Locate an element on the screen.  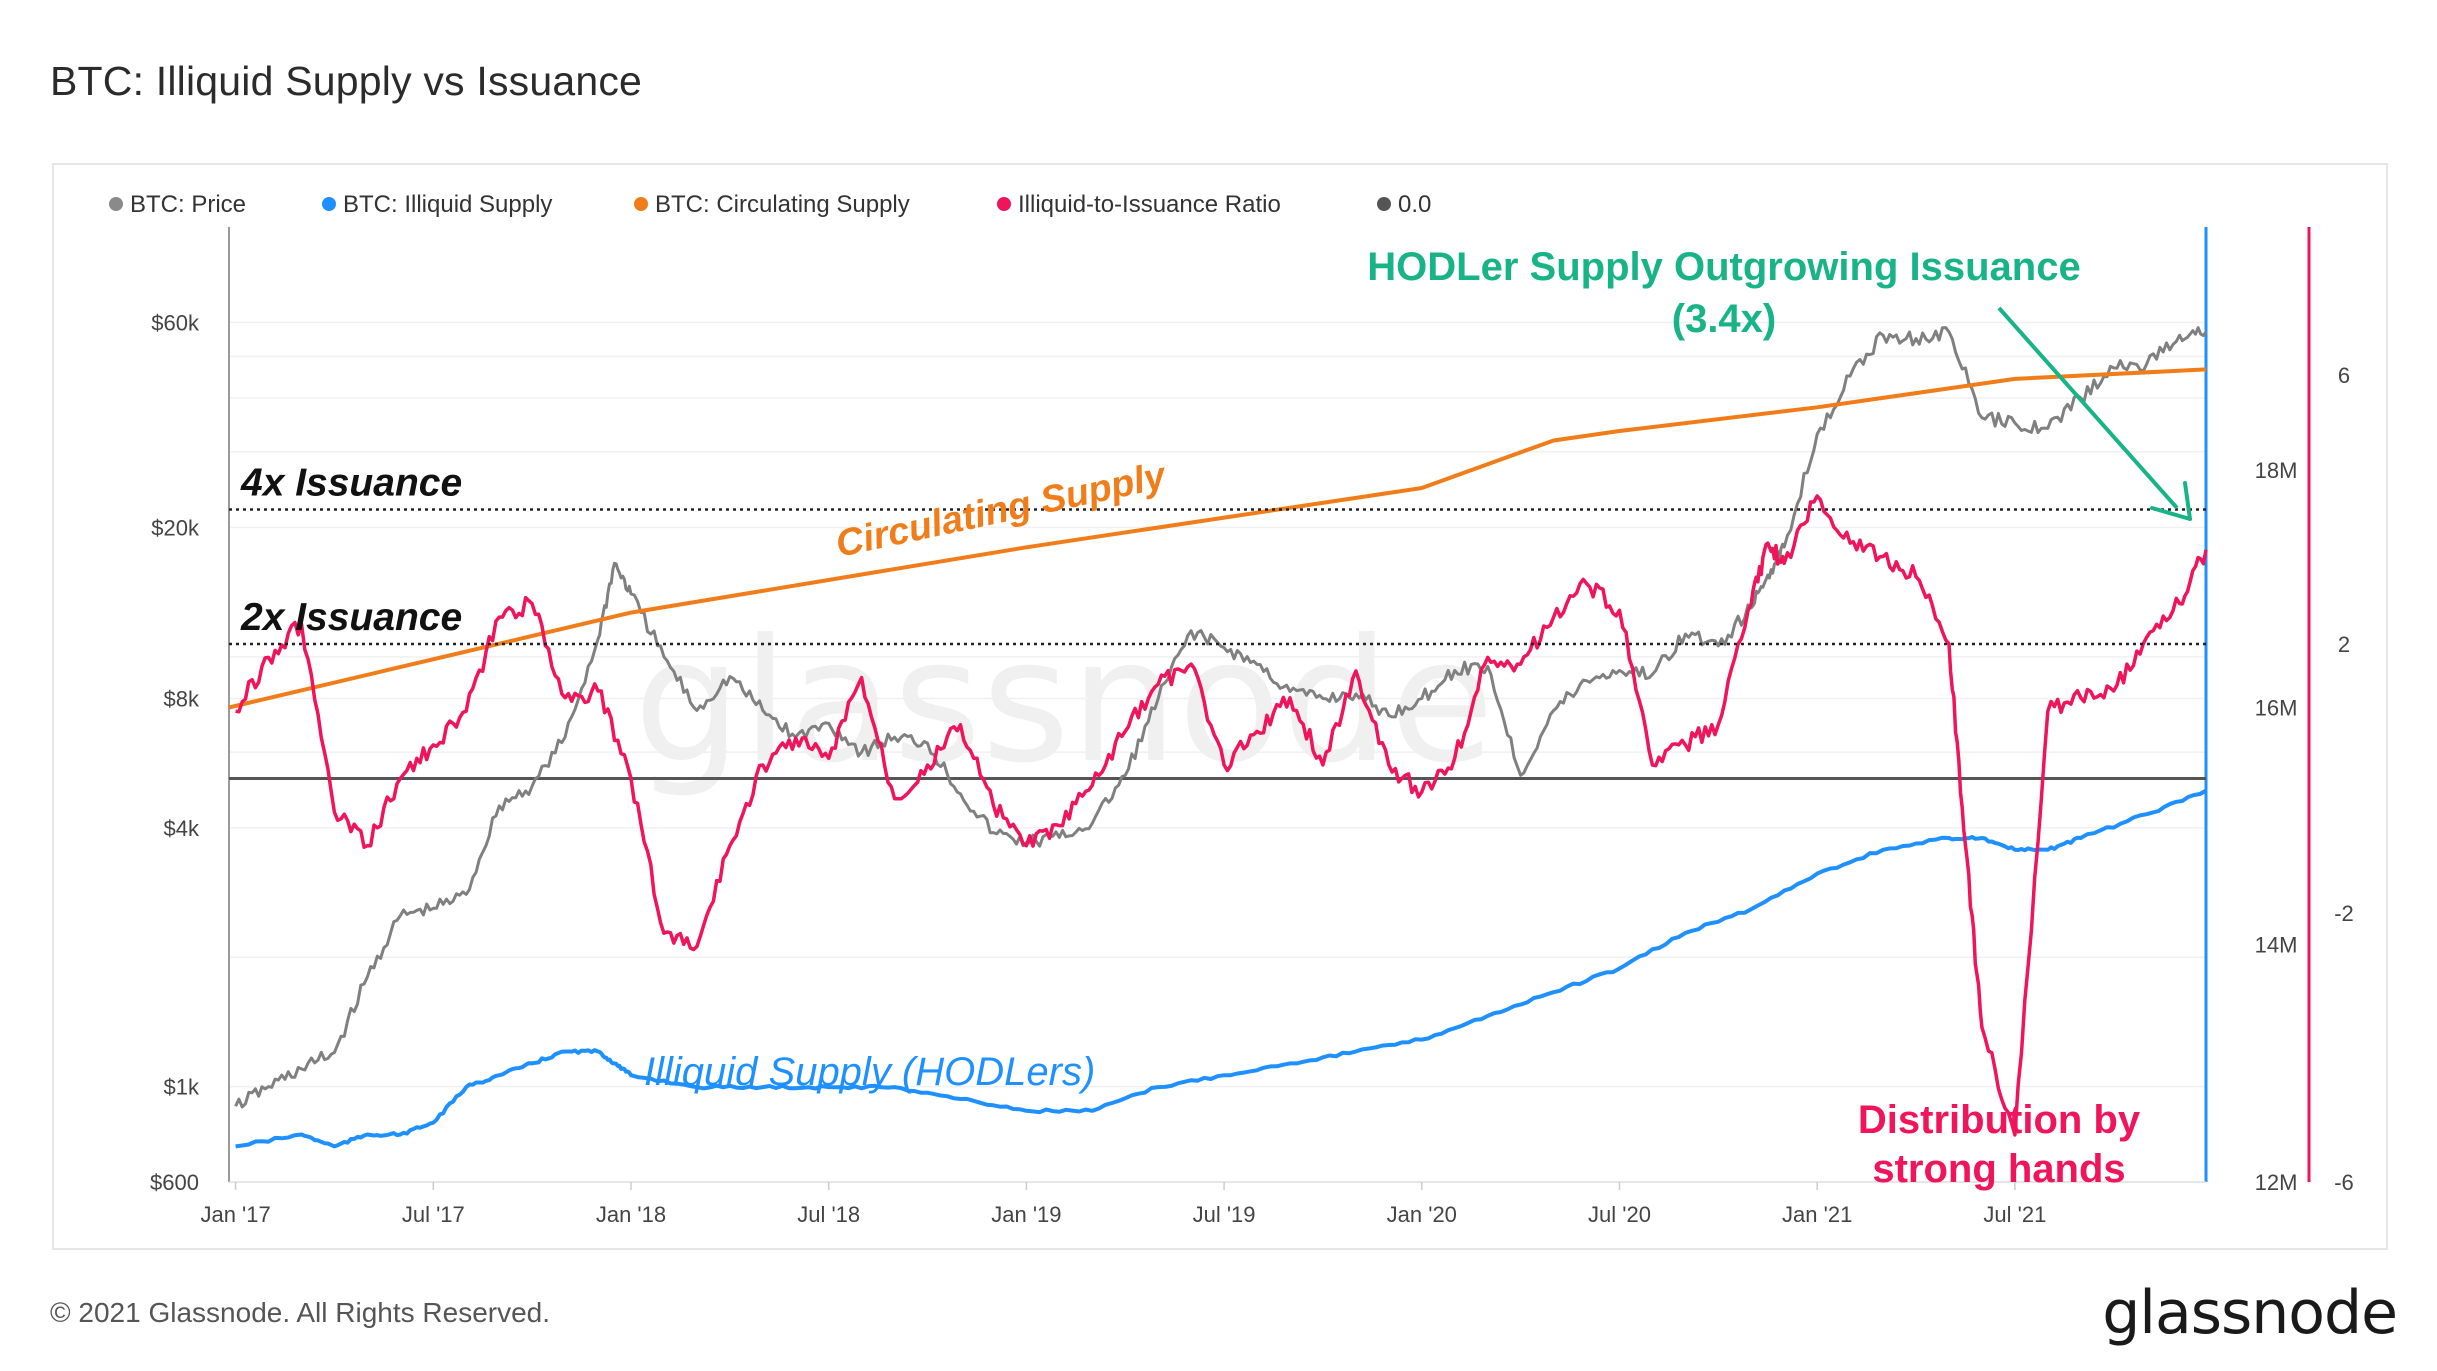
x-tick-label: Jan '19 is located at coordinates (1026, 1214).